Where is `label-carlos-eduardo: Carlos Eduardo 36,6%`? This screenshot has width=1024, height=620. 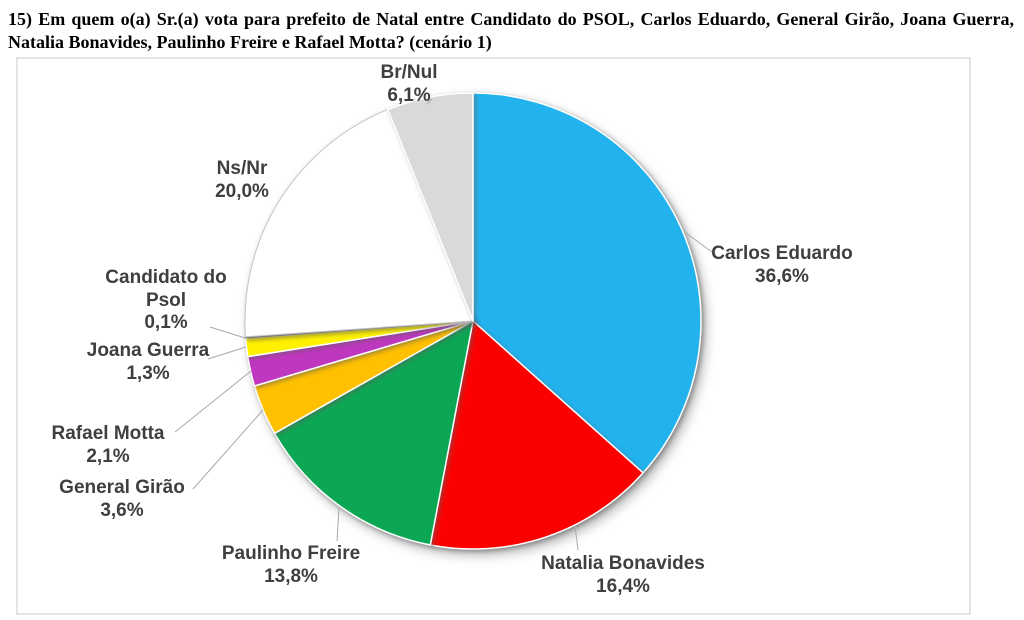
label-carlos-eduardo: Carlos Eduardo 36,6% is located at coordinates (781, 265).